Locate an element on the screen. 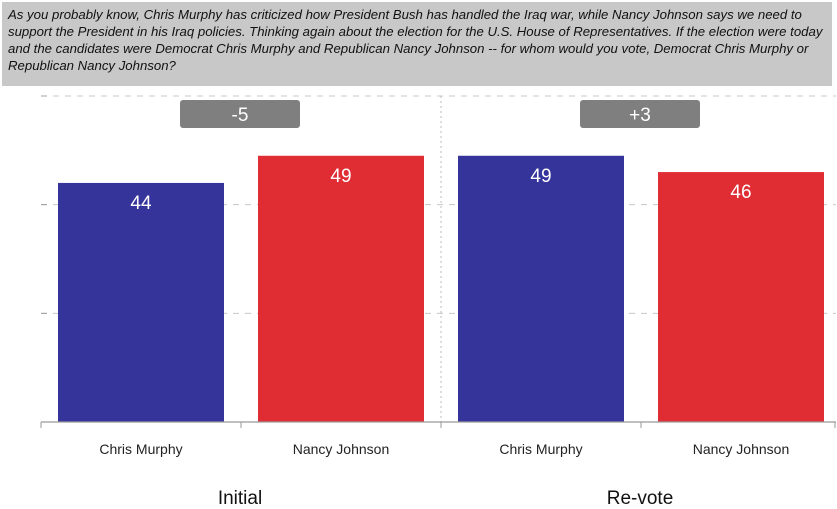 Image resolution: width=837 pixels, height=509 pixels. bar-value-label: 46 is located at coordinates (740, 192).